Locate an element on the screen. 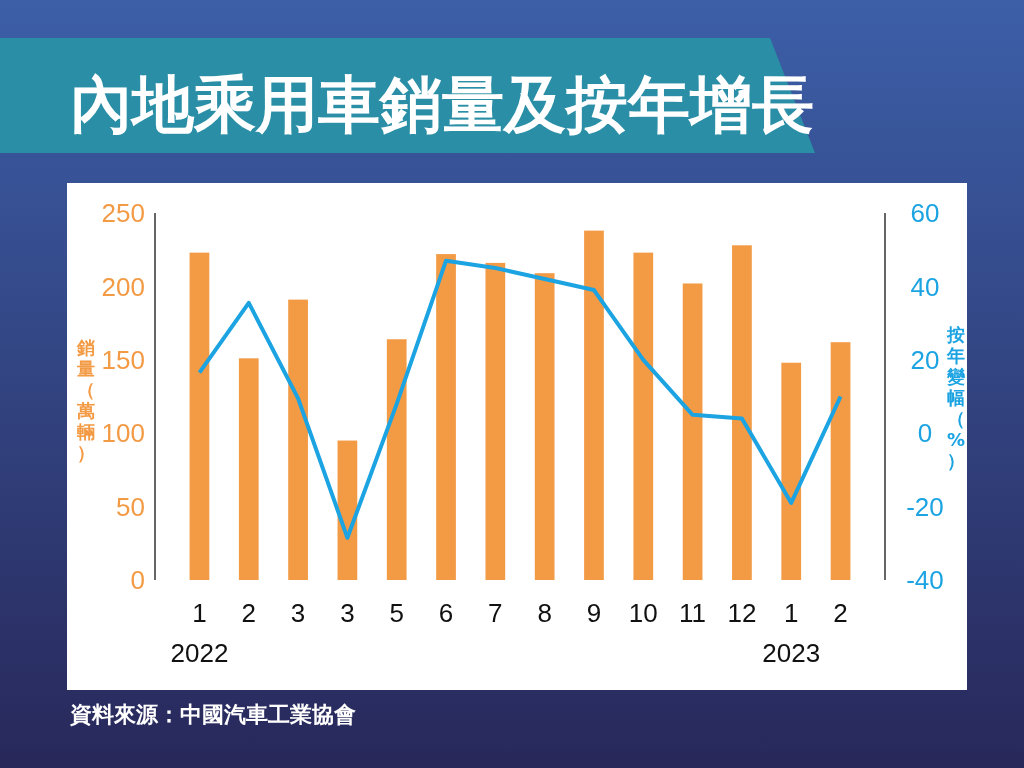 The image size is (1024, 768). x-tick-label: 7 is located at coordinates (495, 613).